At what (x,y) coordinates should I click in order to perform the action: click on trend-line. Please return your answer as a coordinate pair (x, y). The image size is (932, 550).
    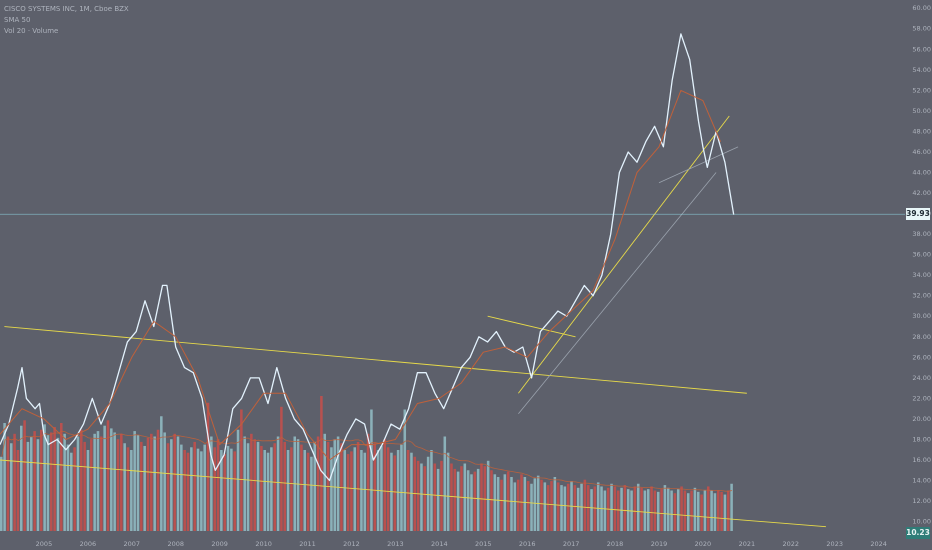
    Looking at the image, I should click on (413, 493).